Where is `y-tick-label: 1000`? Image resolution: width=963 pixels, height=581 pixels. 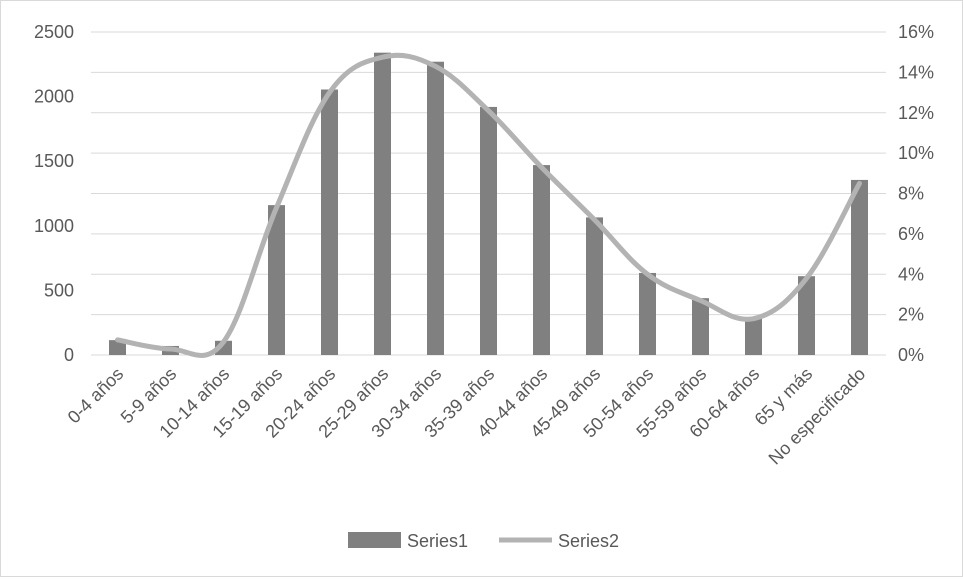
y-tick-label: 1000 is located at coordinates (54, 226).